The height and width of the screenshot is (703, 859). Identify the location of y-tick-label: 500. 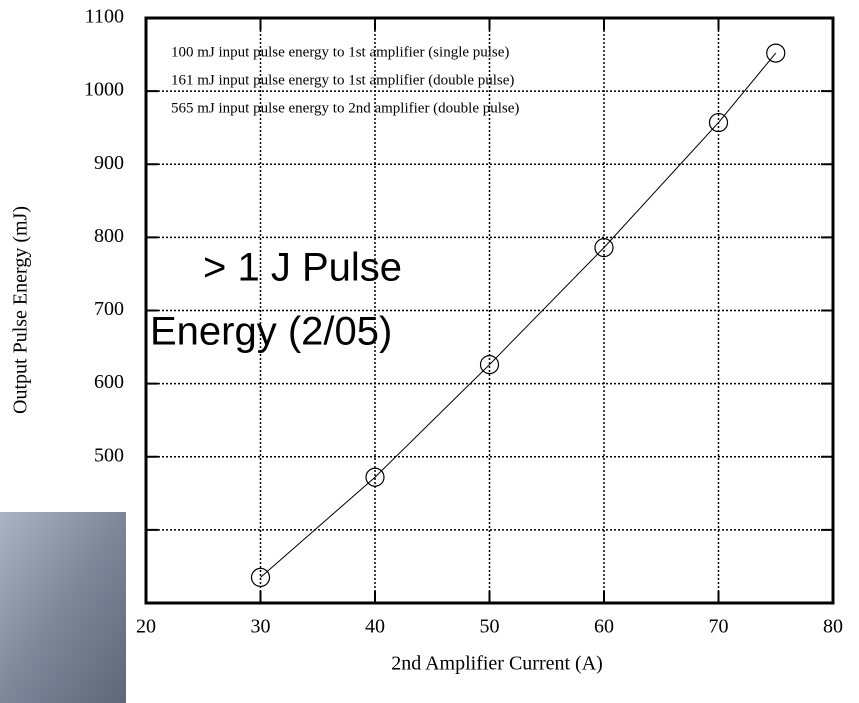
(109, 455).